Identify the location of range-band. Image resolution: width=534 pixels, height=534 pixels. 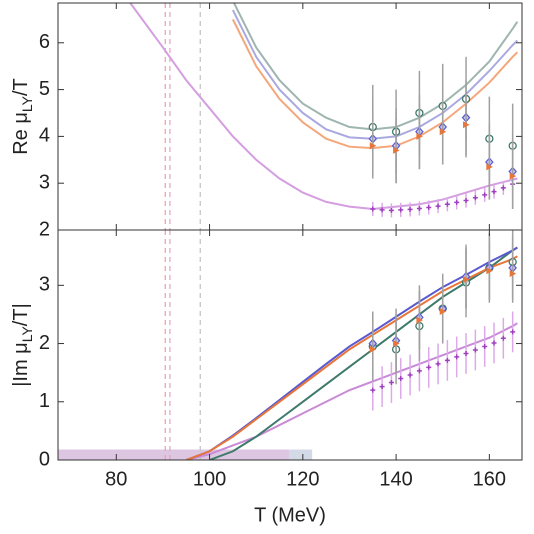
(173, 454).